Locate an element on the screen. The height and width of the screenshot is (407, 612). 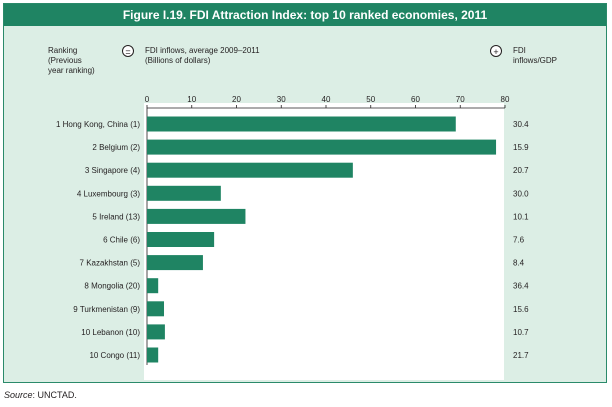
category-label: 9 Turkmenistan (9) is located at coordinates (106, 309).